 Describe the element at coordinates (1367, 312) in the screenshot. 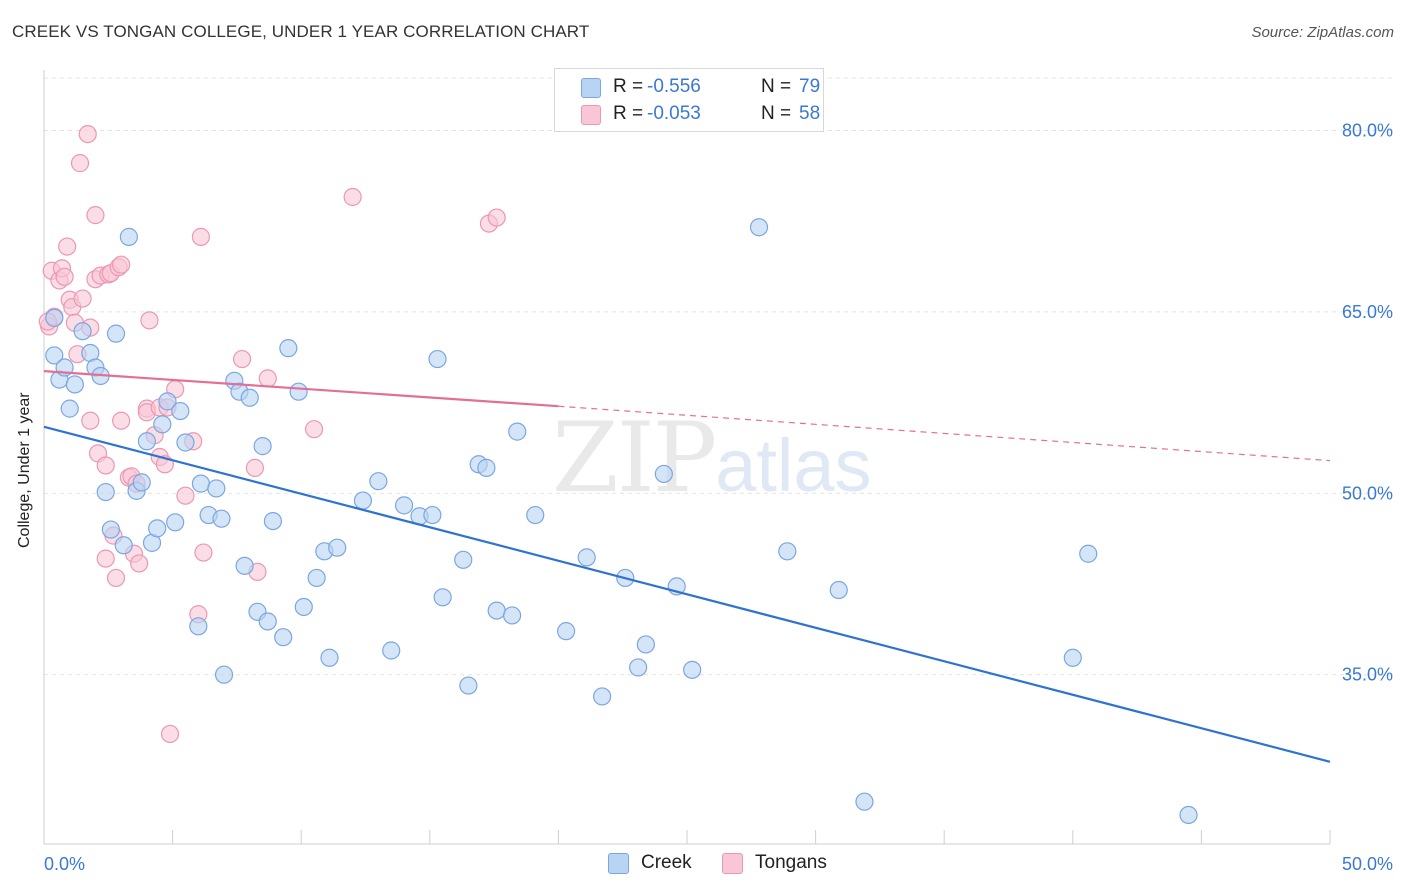

I see `y-tick-label: 65.0%` at that location.